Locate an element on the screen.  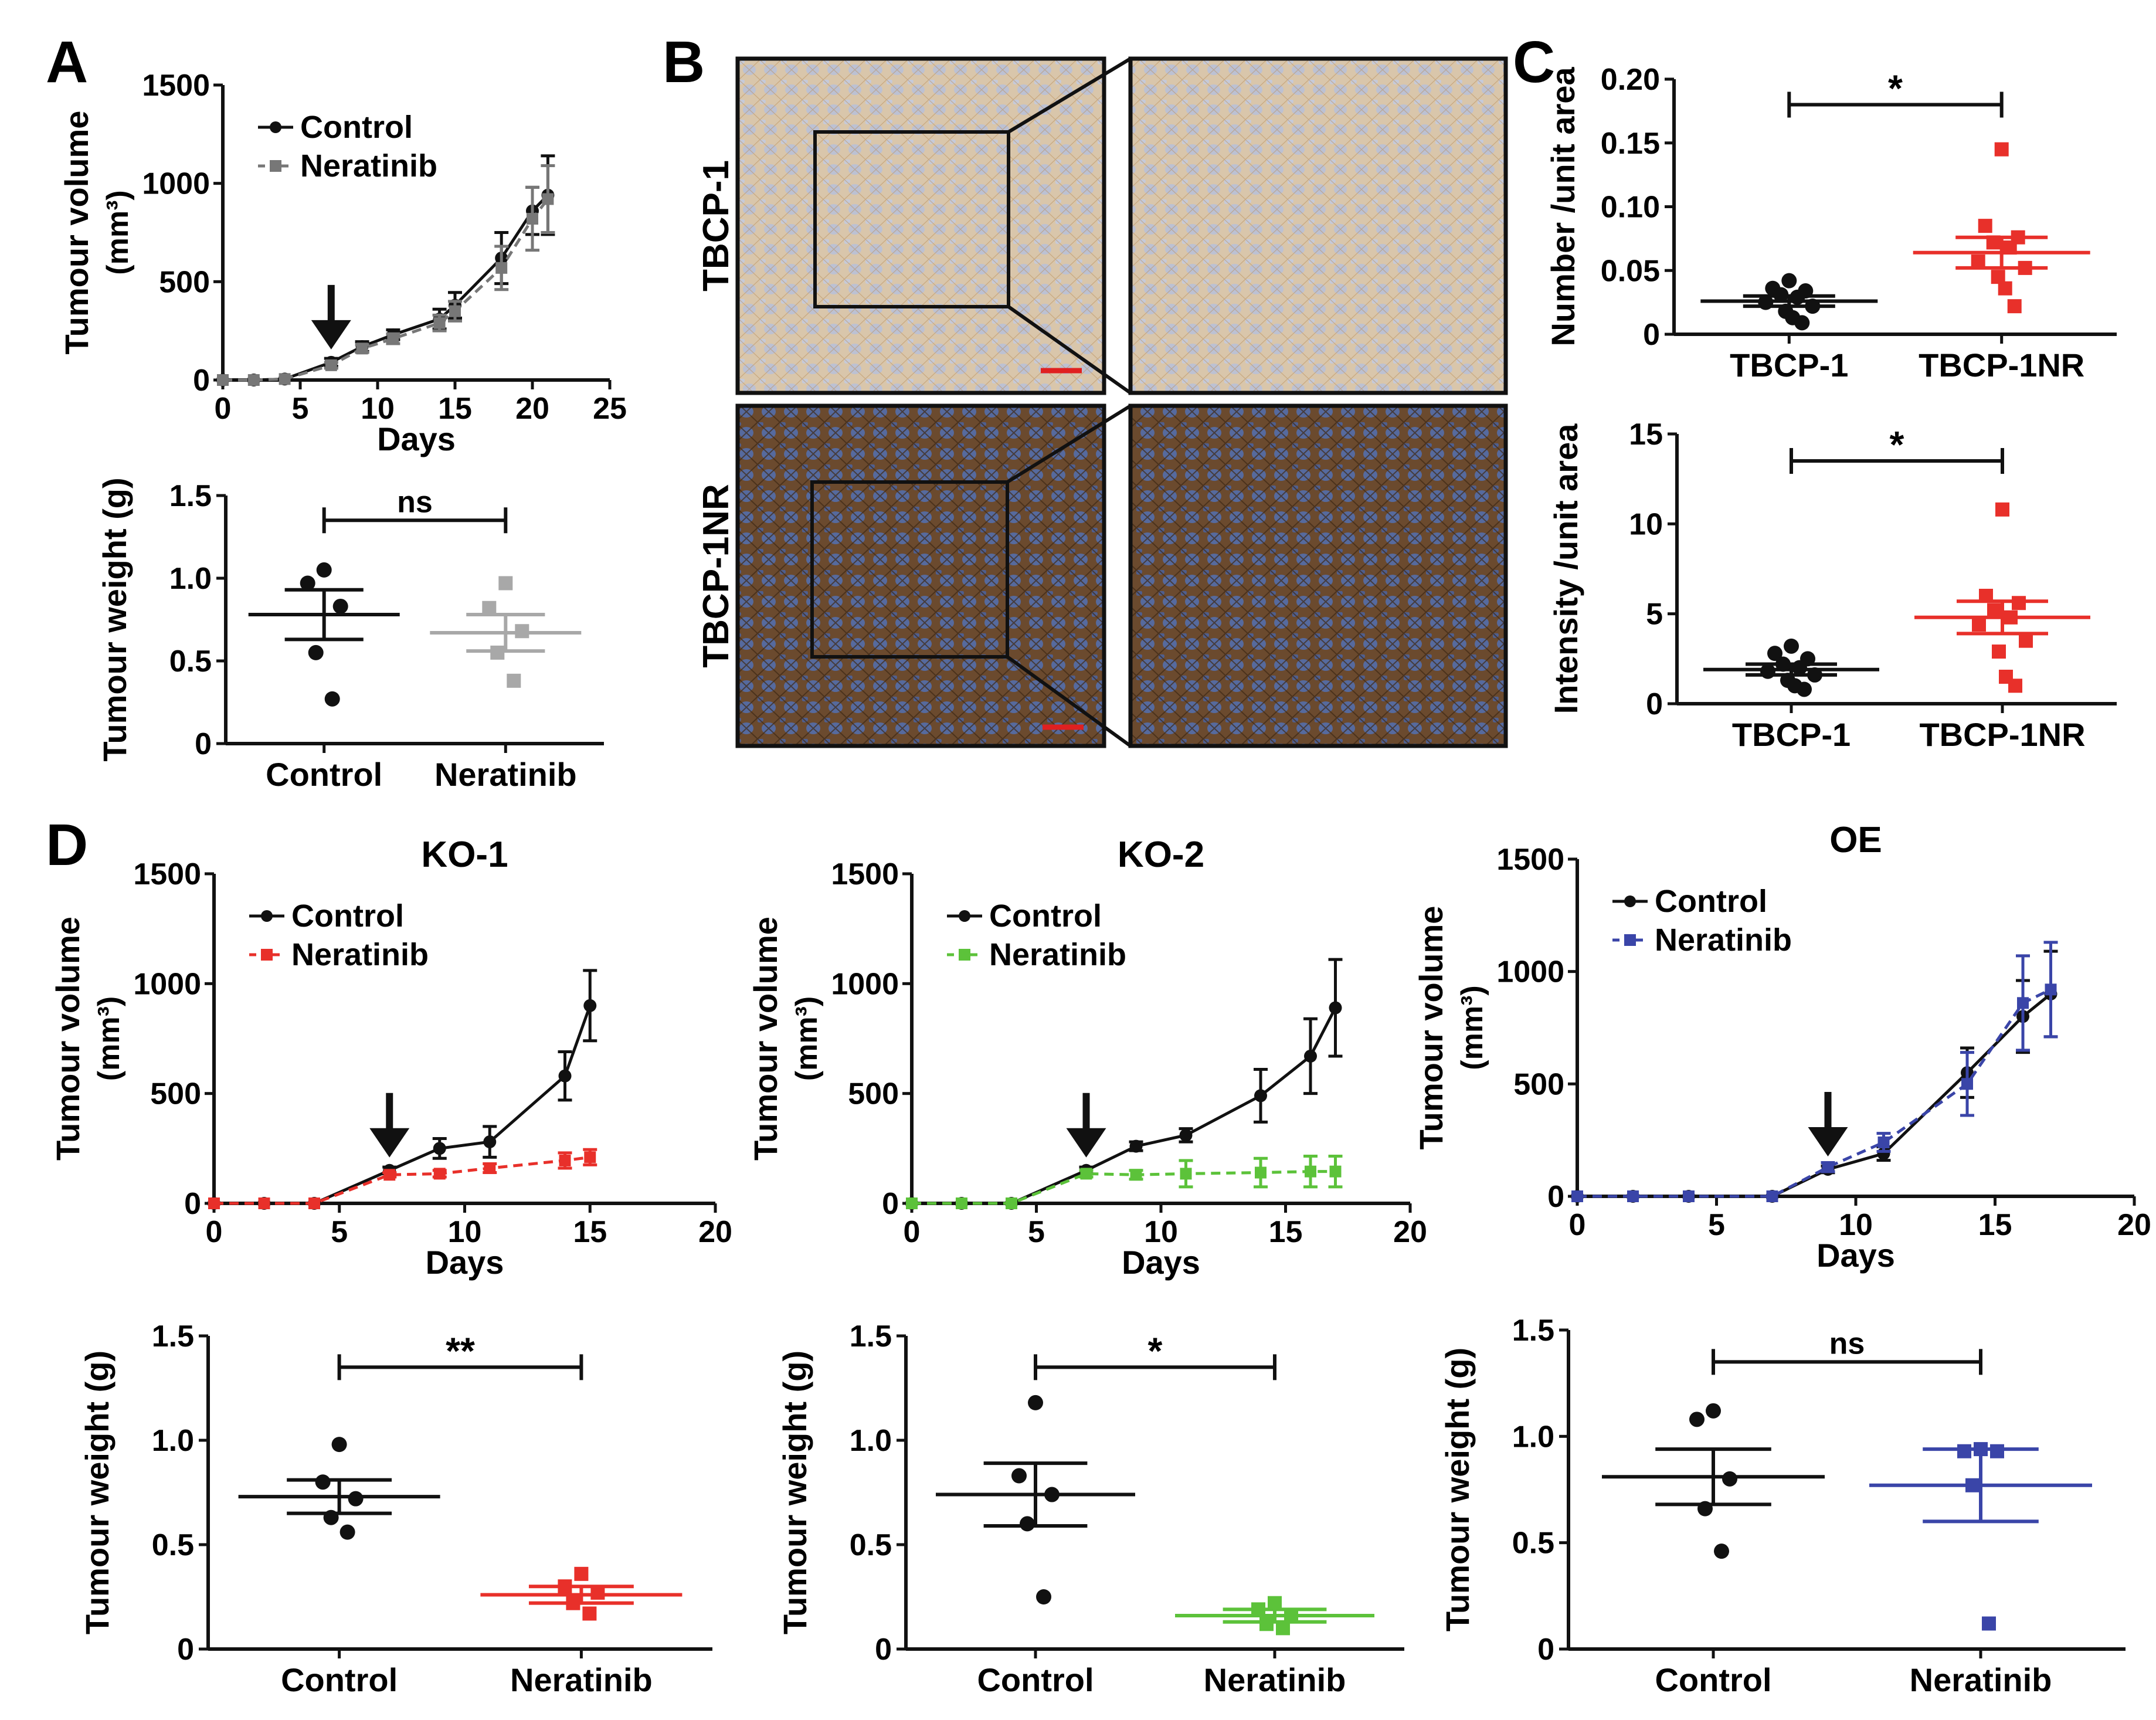
y-tick-label: 1500 is located at coordinates (865, 874).